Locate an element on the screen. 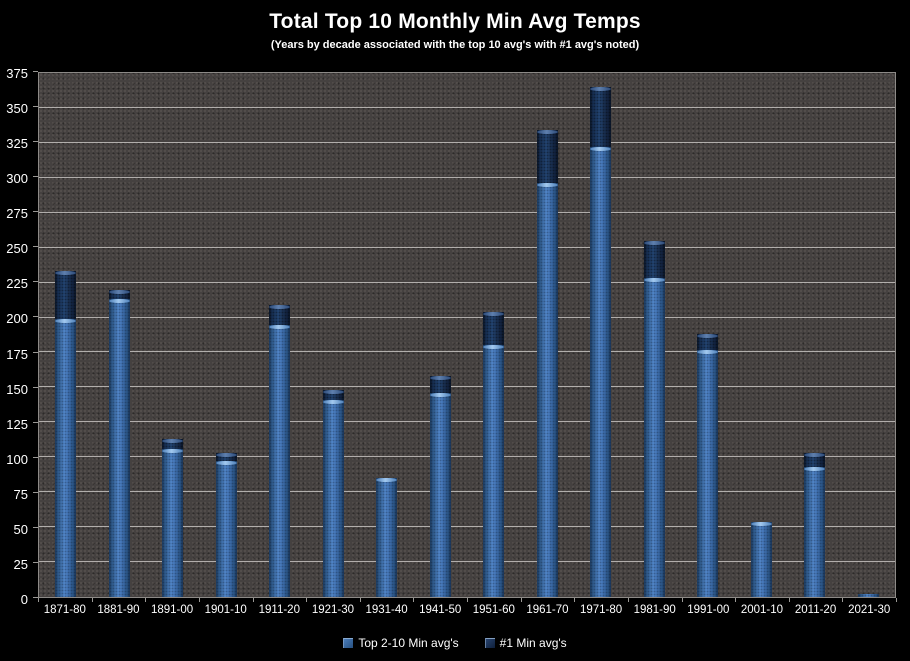 This screenshot has height=661, width=910. y-tick-label: 0 is located at coordinates (24, 599).